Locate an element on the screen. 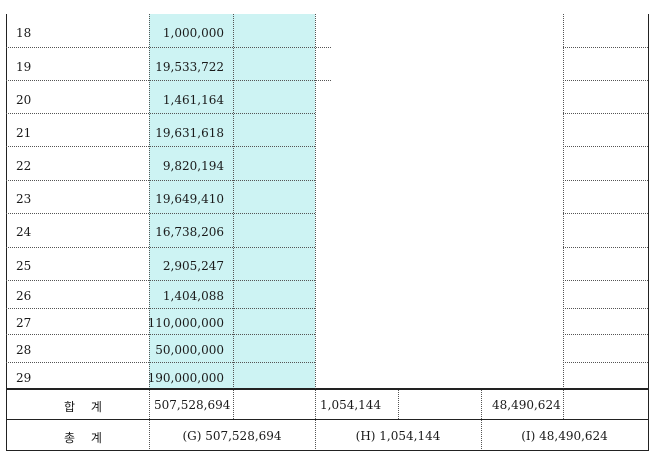  row-amount: 19,649,410 is located at coordinates (189, 199).